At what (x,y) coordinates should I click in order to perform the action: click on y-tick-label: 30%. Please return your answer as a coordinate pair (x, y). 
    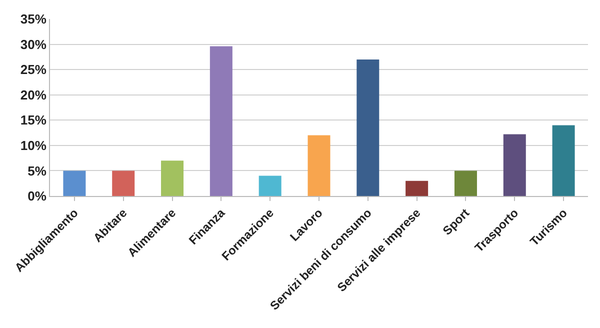
    Looking at the image, I should click on (33, 44).